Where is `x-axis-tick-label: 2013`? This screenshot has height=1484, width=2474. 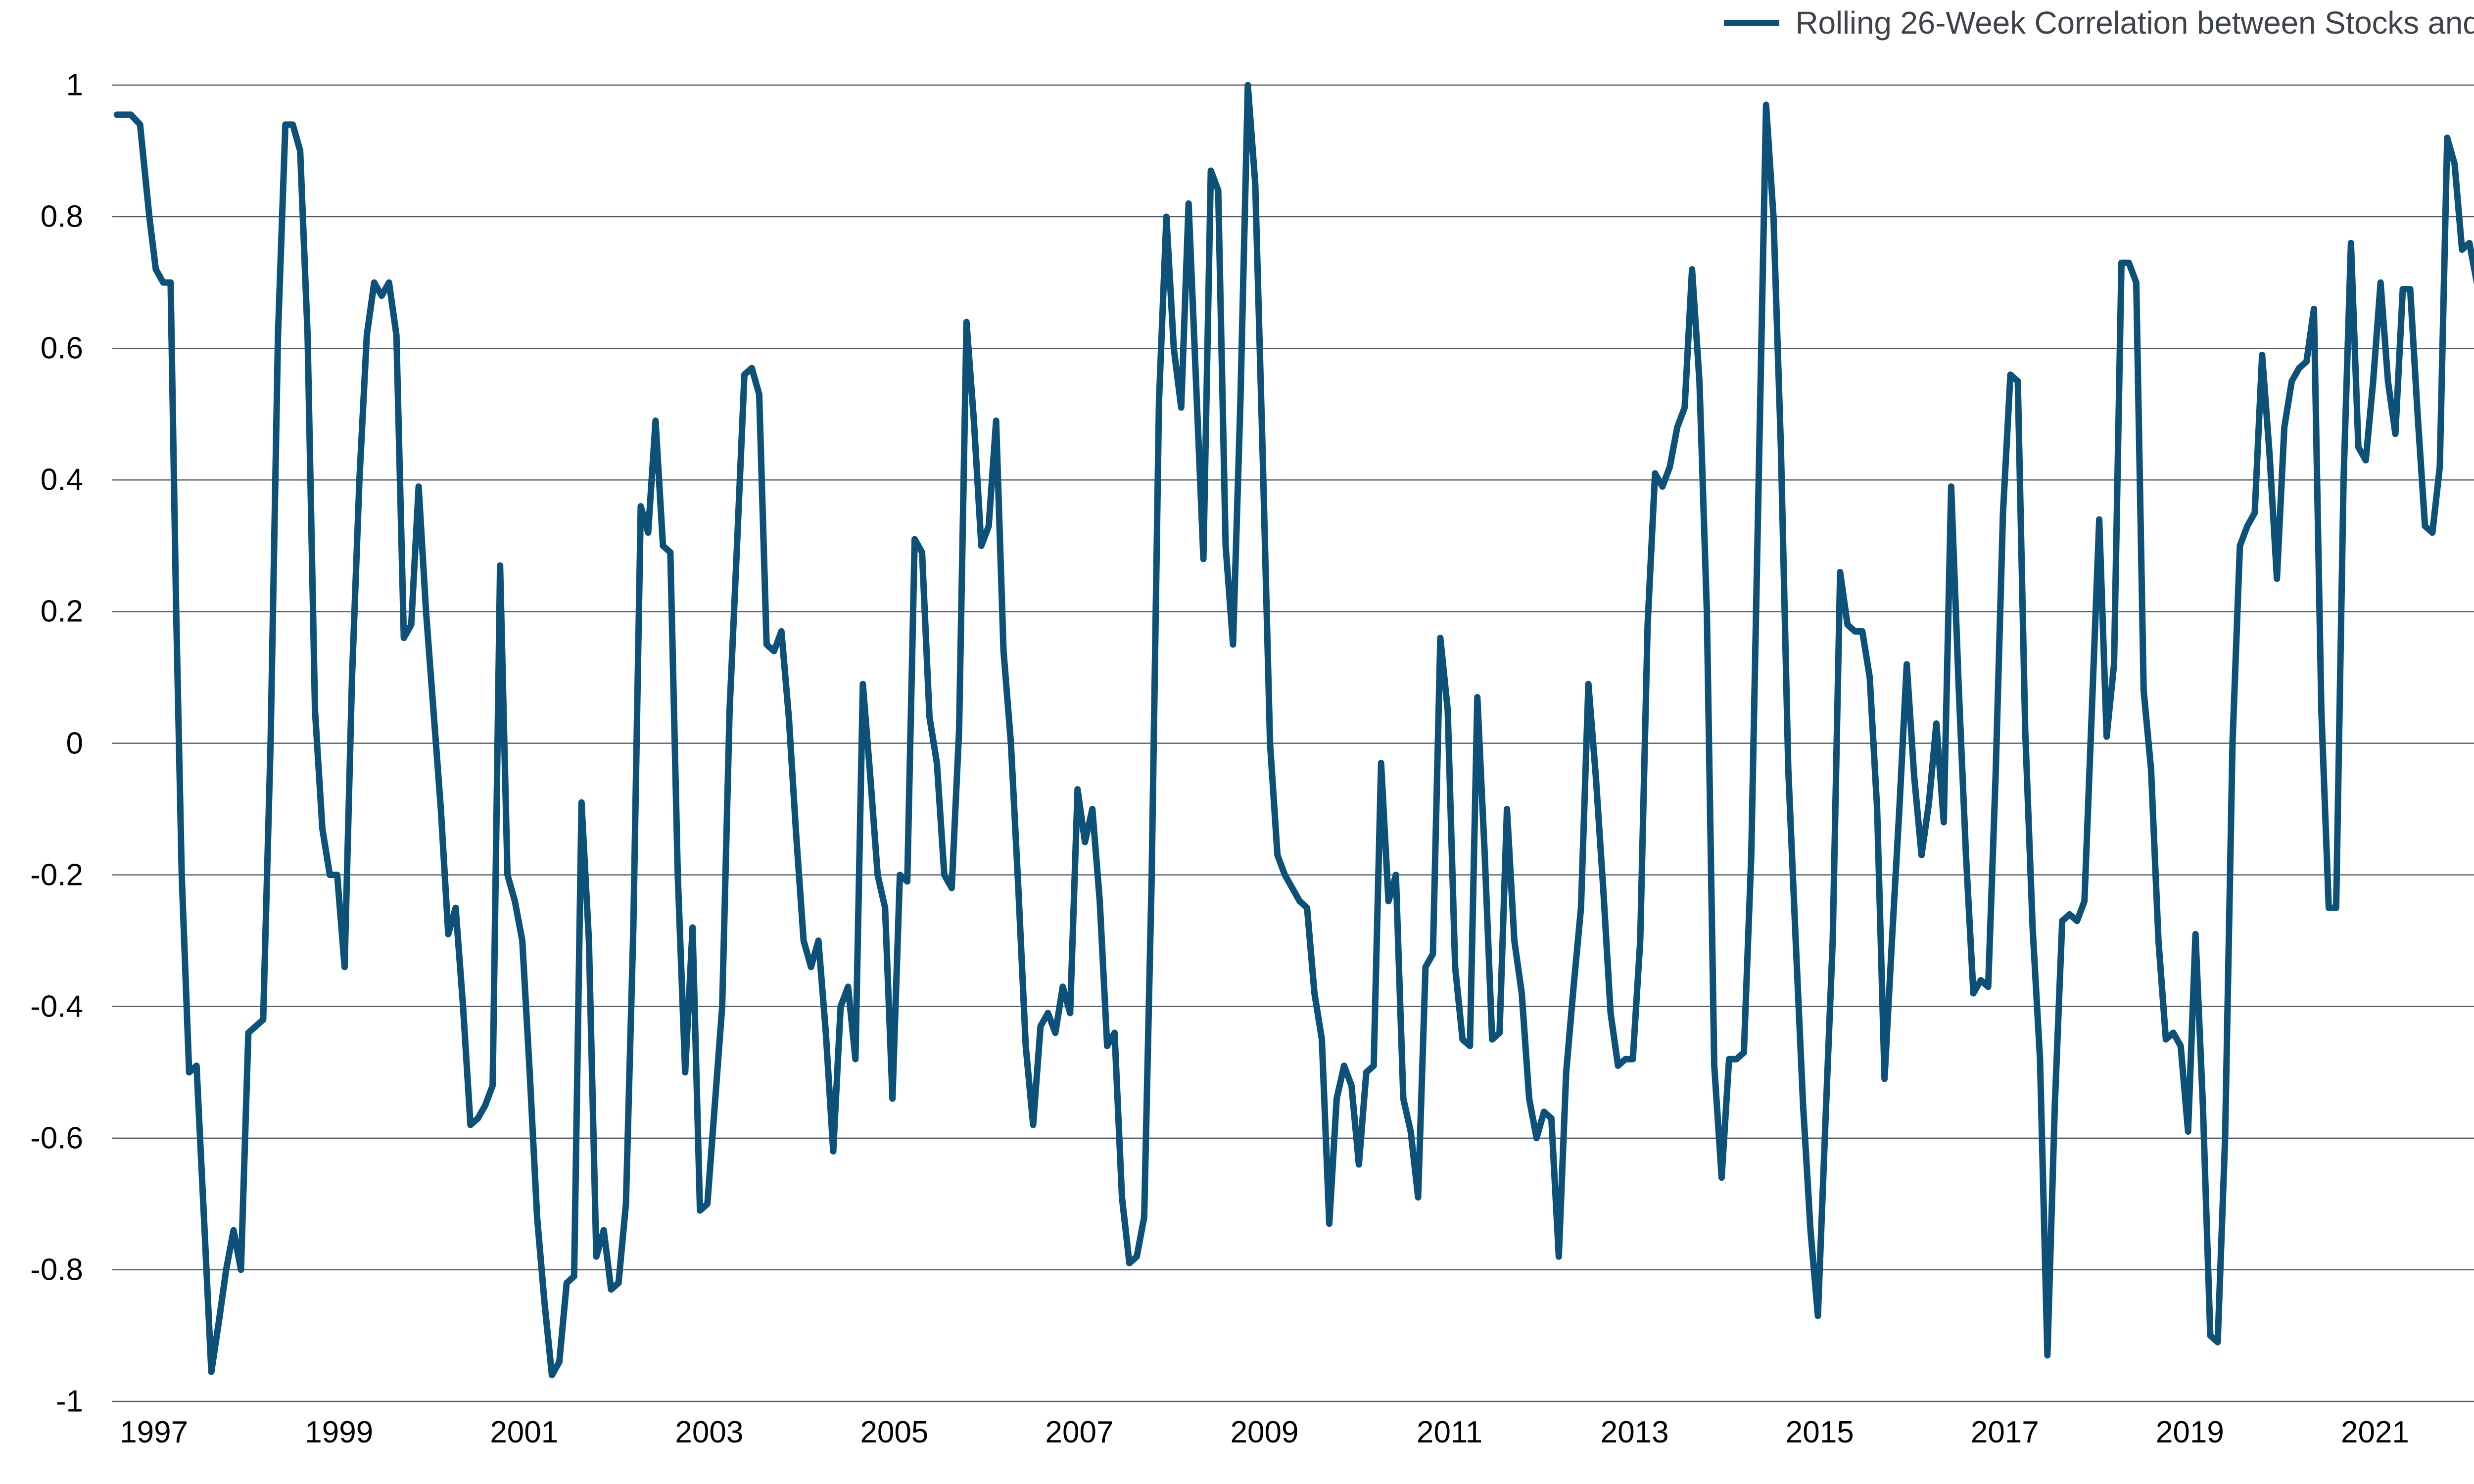 x-axis-tick-label: 2013 is located at coordinates (1635, 1432).